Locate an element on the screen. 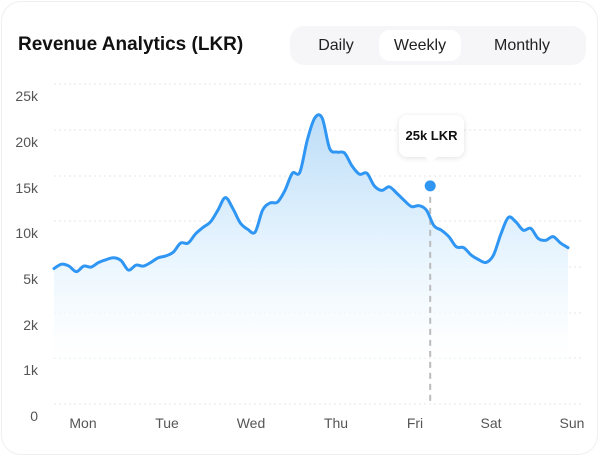 This screenshot has width=601, height=458. toggle-weekly: Weekly is located at coordinates (420, 45).